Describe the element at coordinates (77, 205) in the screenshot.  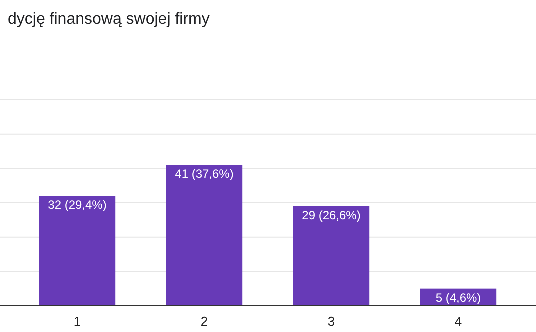
I see `data-label: 32 (29,4%)` at that location.